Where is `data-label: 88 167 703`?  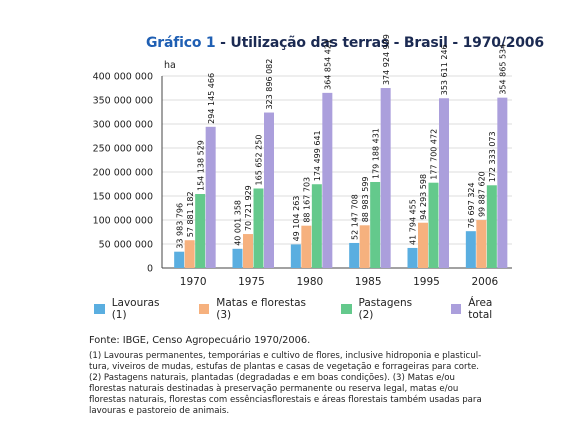
data-label: 88 167 703 is located at coordinates (307, 200).